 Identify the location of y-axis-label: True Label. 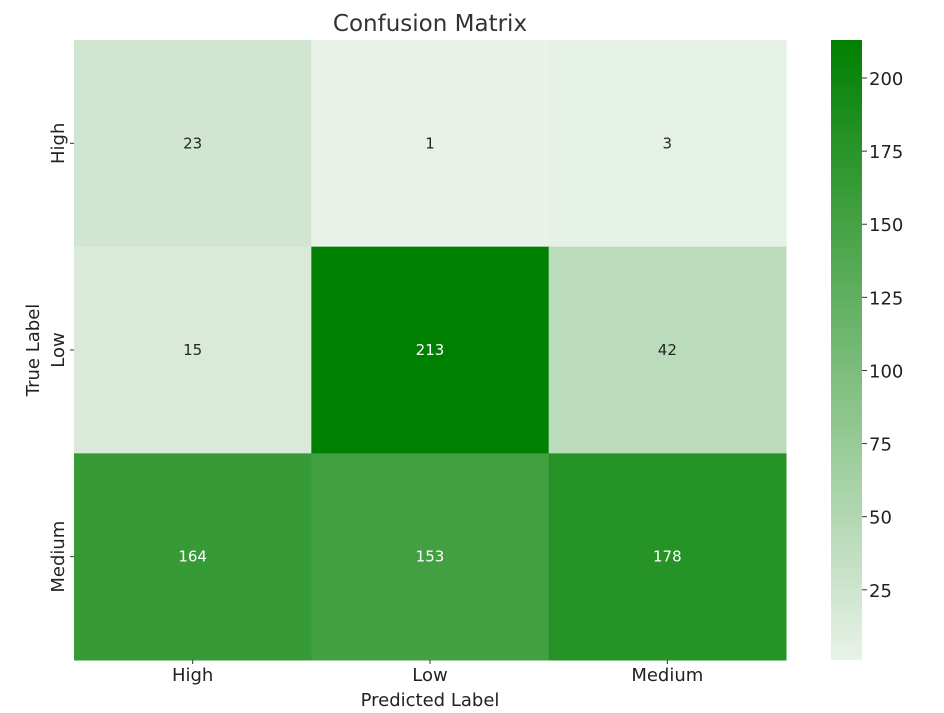
(33, 351).